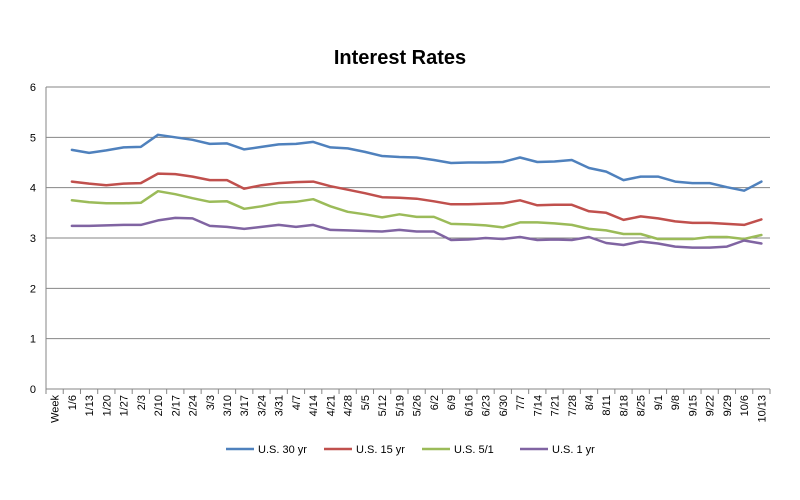  What do you see at coordinates (573, 450) in the screenshot?
I see `legend-label: U.S. 1 yr` at bounding box center [573, 450].